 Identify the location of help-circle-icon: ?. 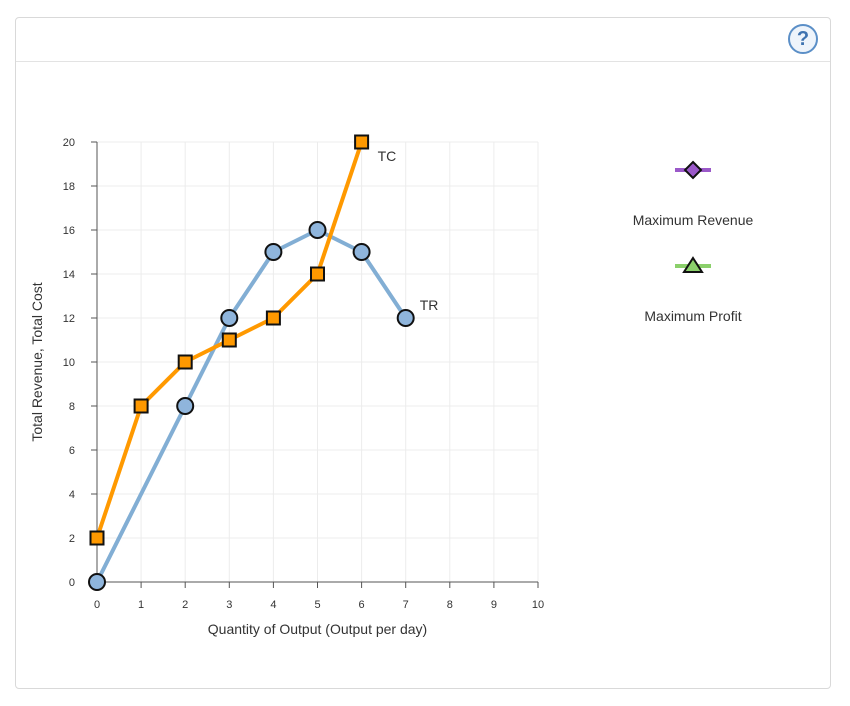
(803, 39).